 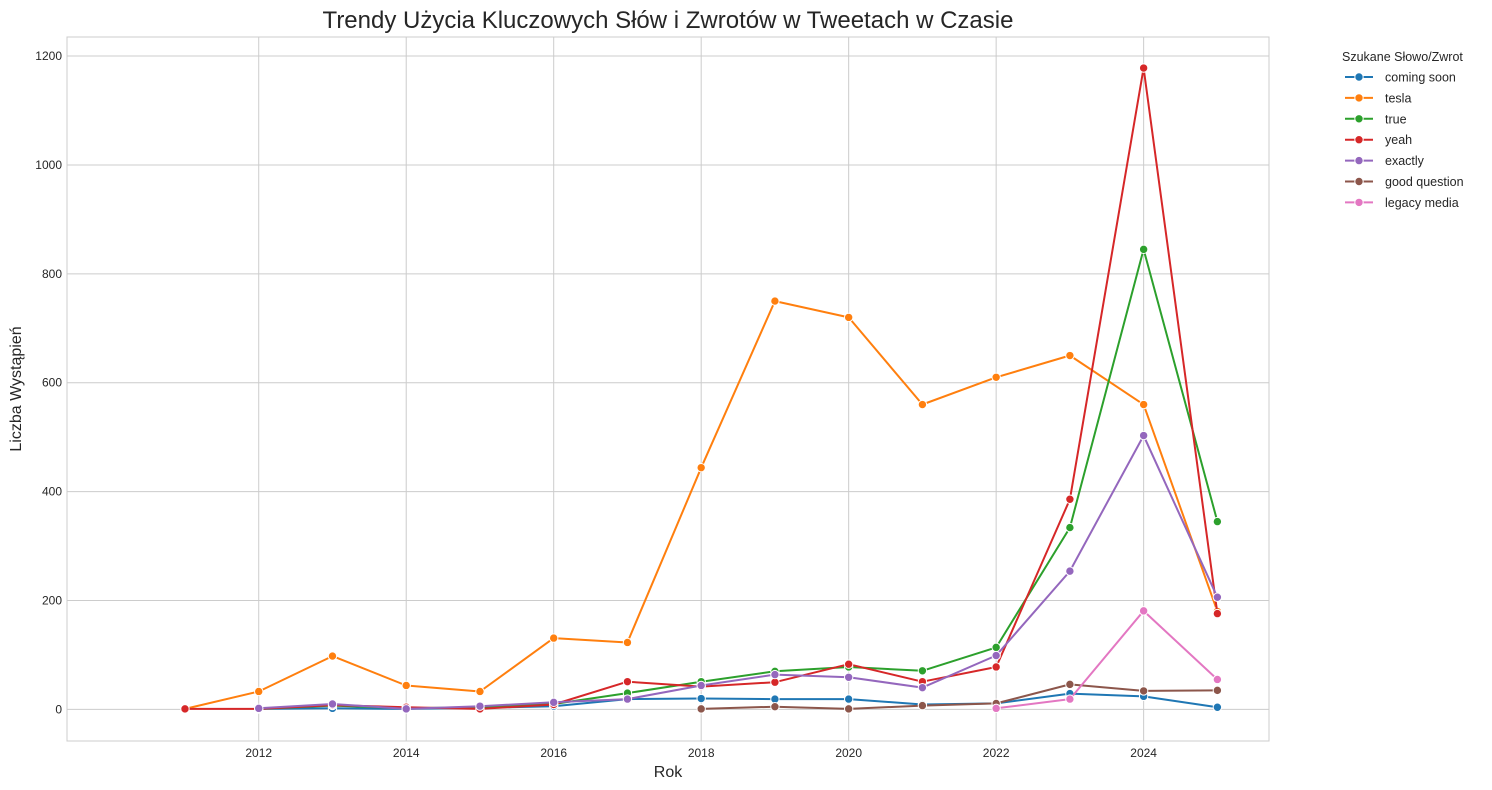 What do you see at coordinates (48, 165) in the screenshot?
I see `y-tick-label: 1000` at bounding box center [48, 165].